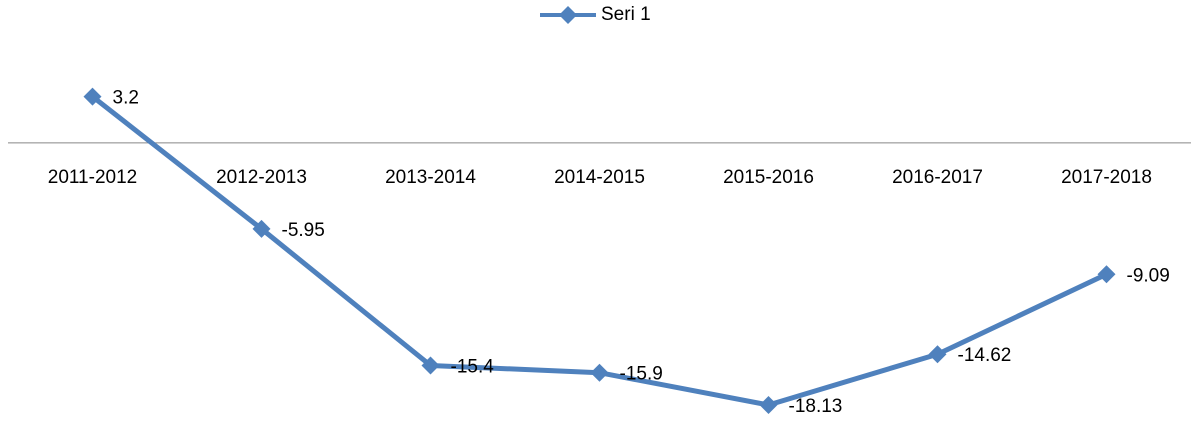  I want to click on data-label: -15.4, so click(473, 367).